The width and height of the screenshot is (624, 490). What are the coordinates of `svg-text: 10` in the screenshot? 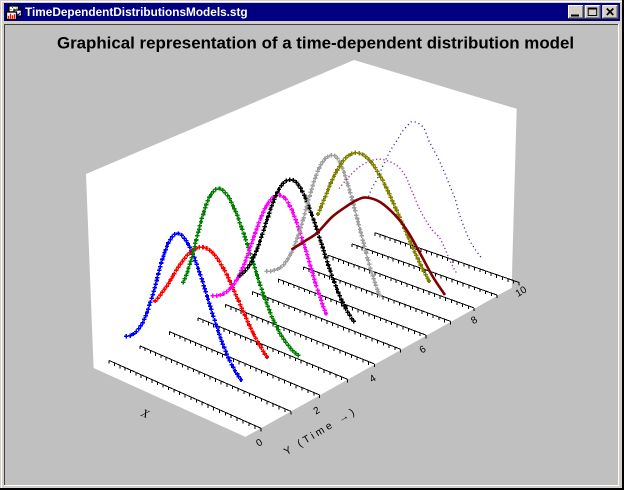 It's located at (522, 291).